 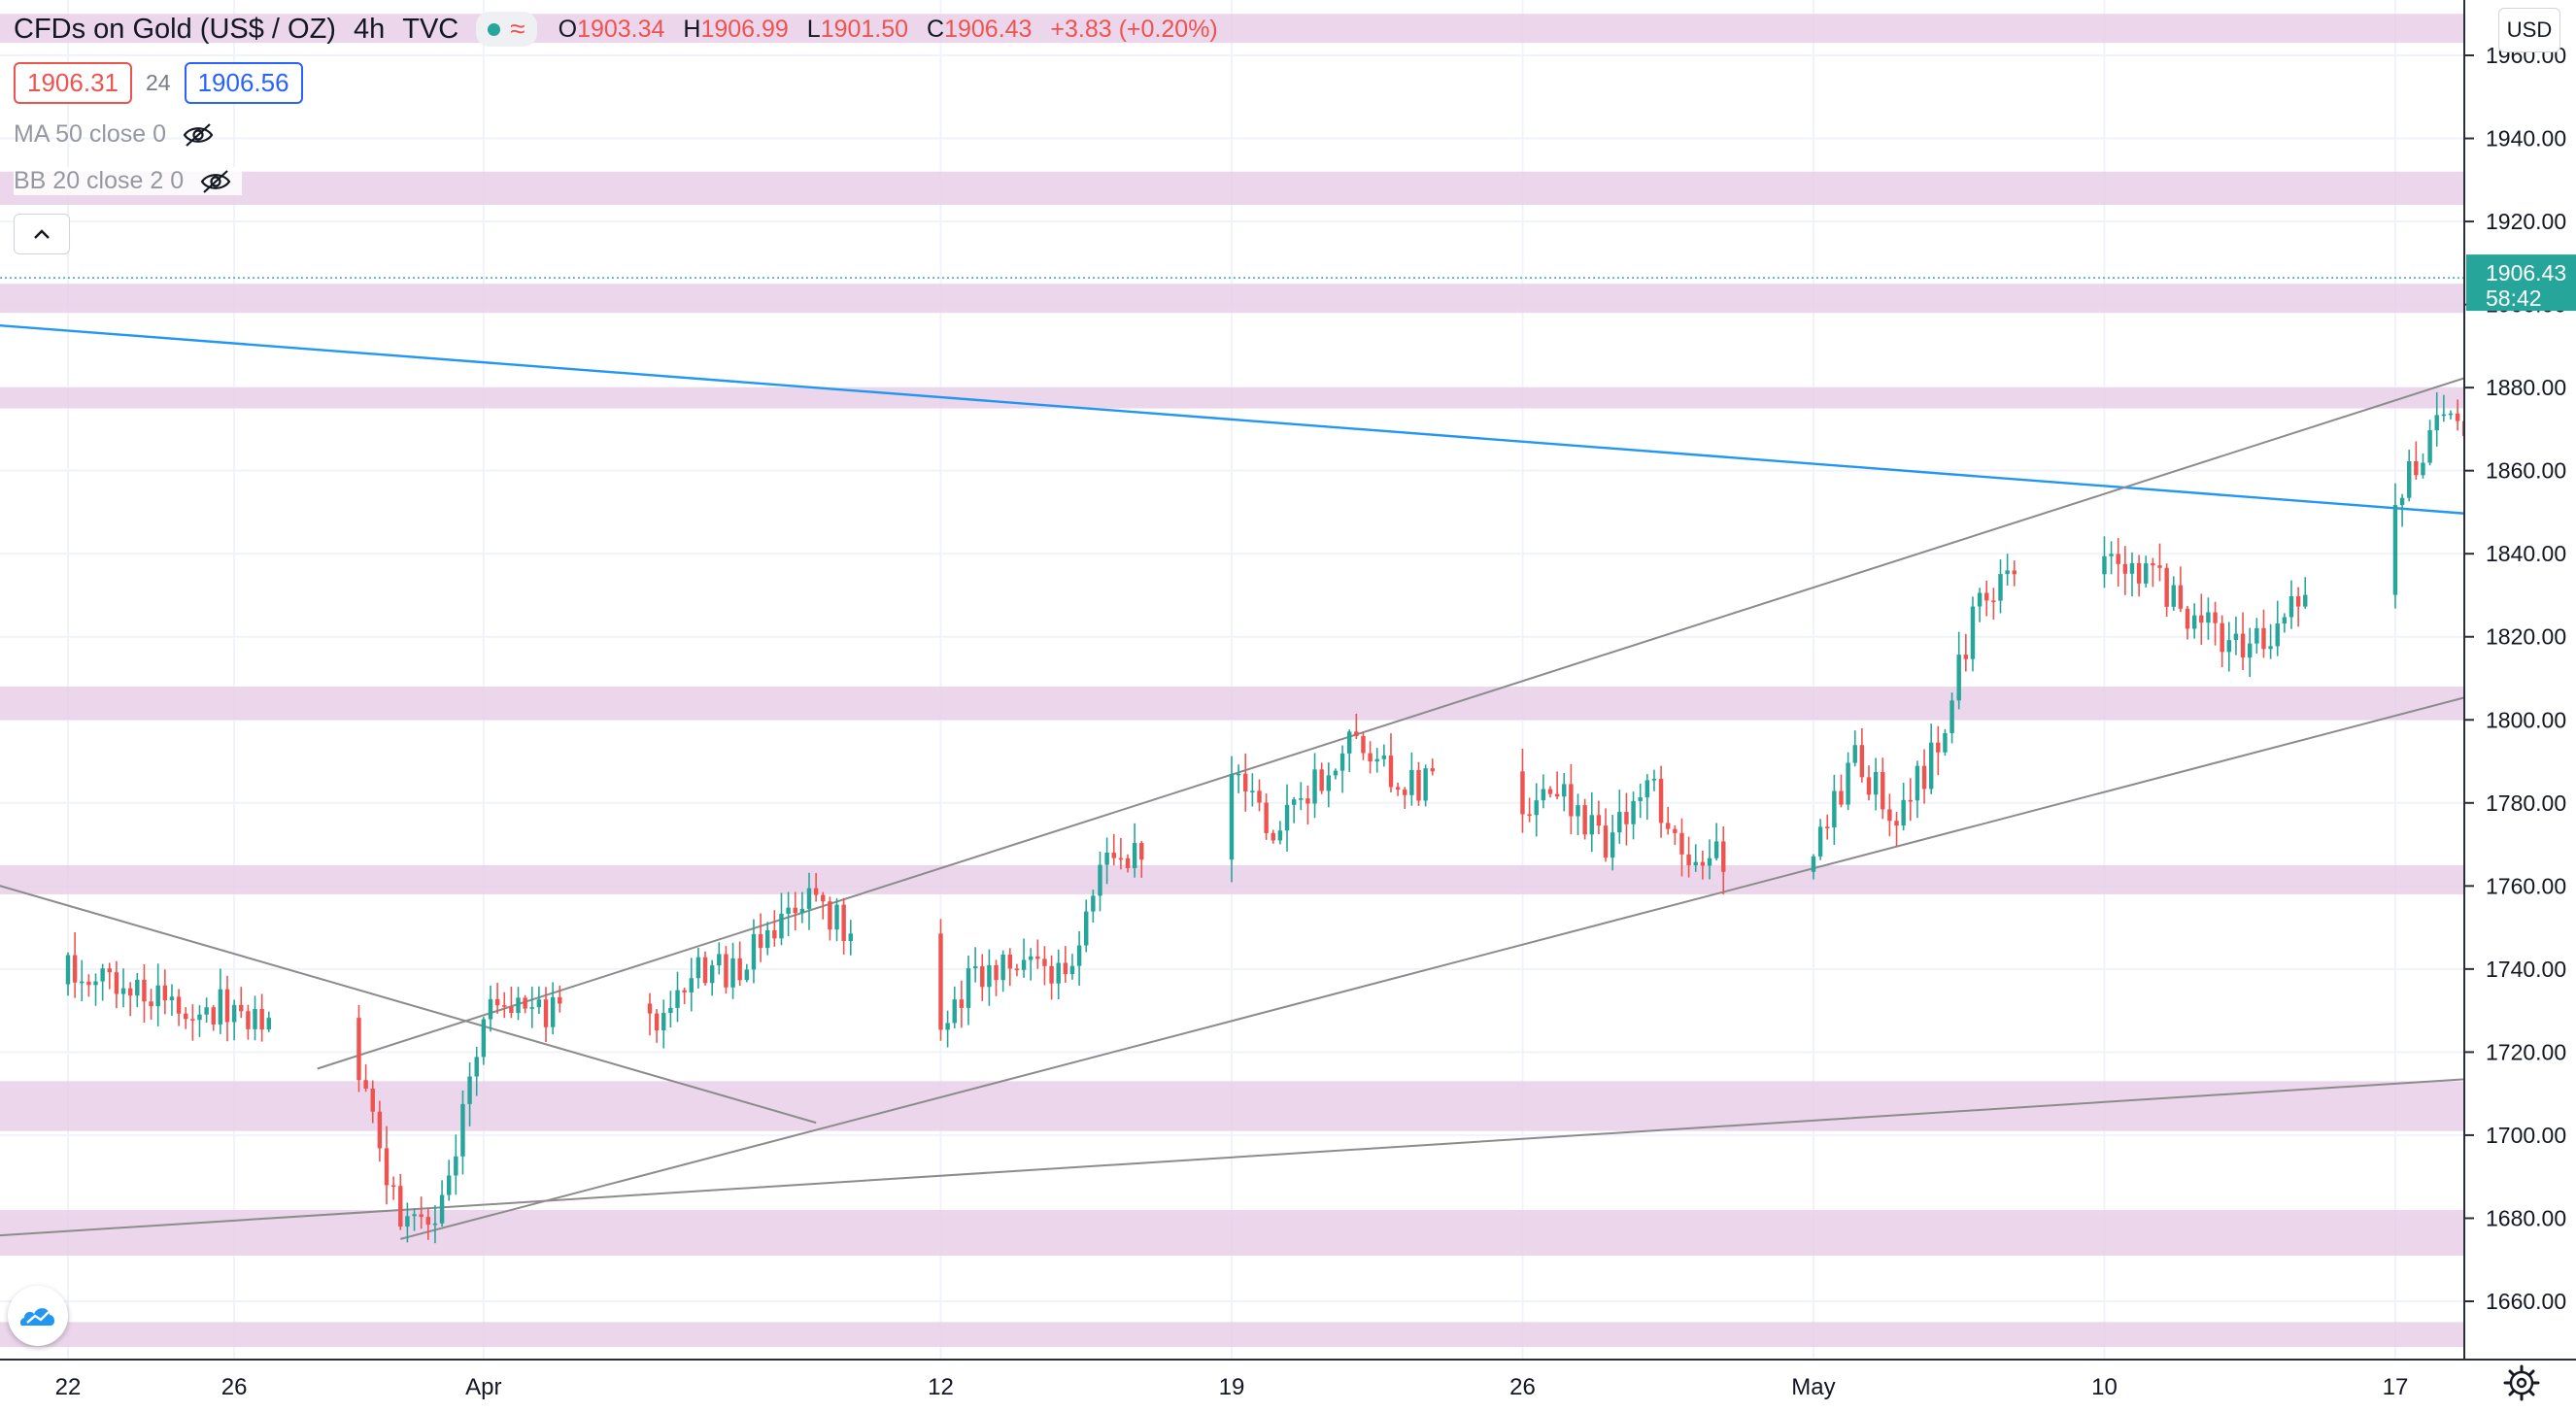 What do you see at coordinates (369, 29) in the screenshot?
I see `timeframe-label: 4h` at bounding box center [369, 29].